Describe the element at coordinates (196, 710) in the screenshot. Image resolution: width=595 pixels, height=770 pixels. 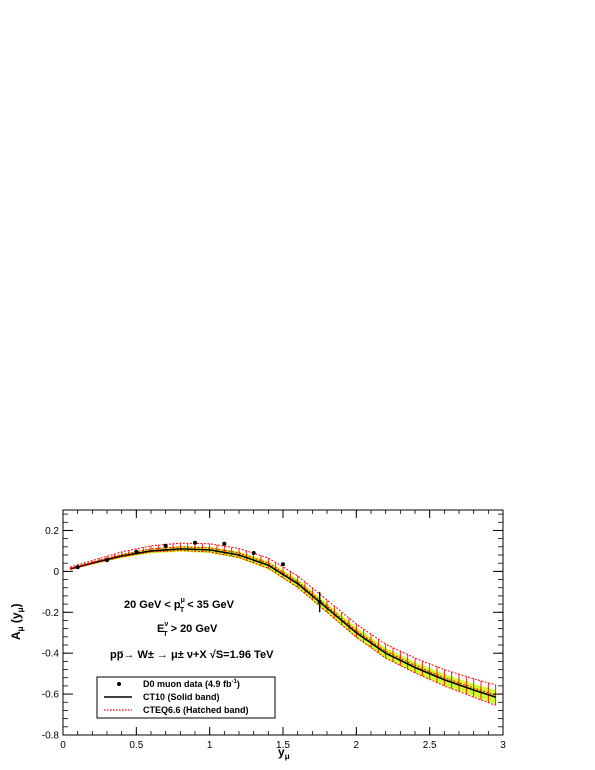
I see `legend-label-cteq: CTEQ6.6 (Hatched band)` at that location.